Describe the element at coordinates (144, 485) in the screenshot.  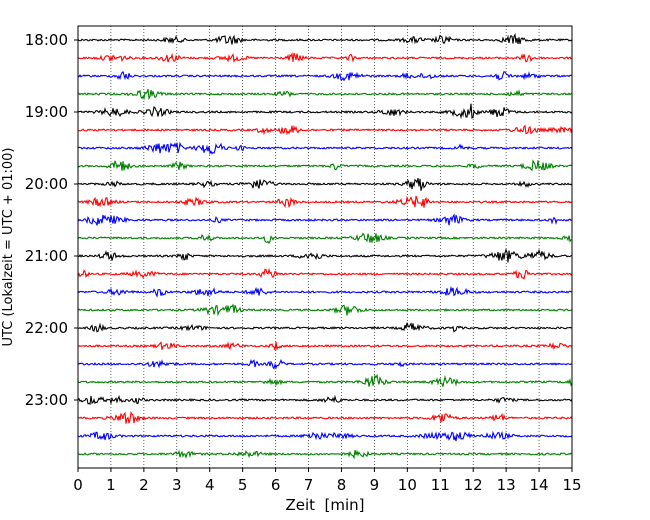
I see `x-tick-label: 2` at that location.